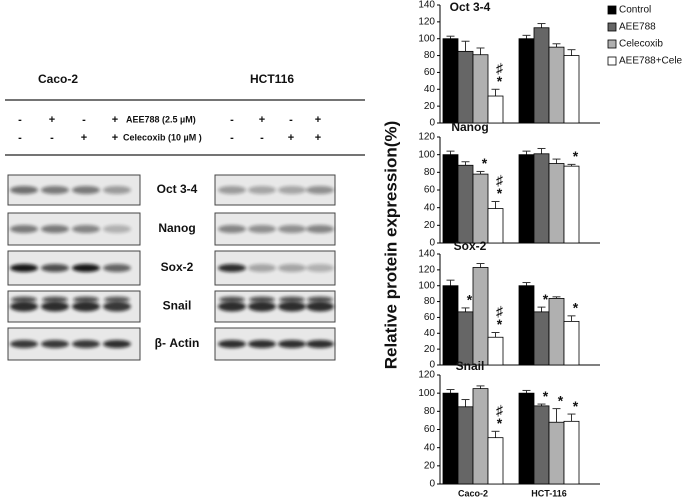 The height and width of the screenshot is (500, 682). What do you see at coordinates (426, 285) in the screenshot?
I see `y-tick-label: 100` at bounding box center [426, 285].